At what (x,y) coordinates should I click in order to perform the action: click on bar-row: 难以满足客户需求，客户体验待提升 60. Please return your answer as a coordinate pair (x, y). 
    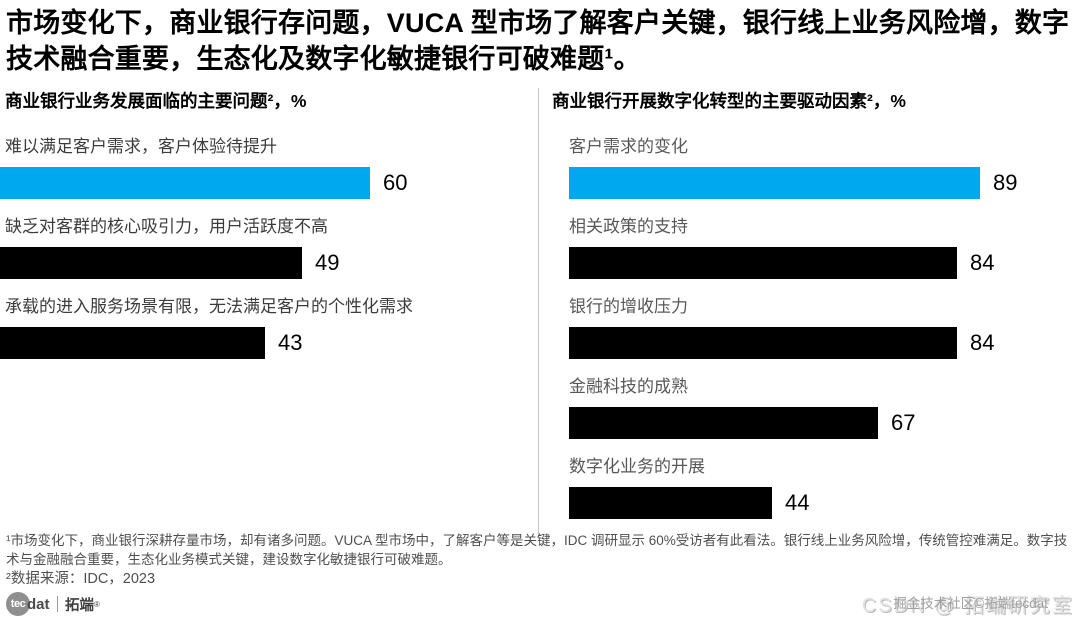
    Looking at the image, I should click on (269, 168).